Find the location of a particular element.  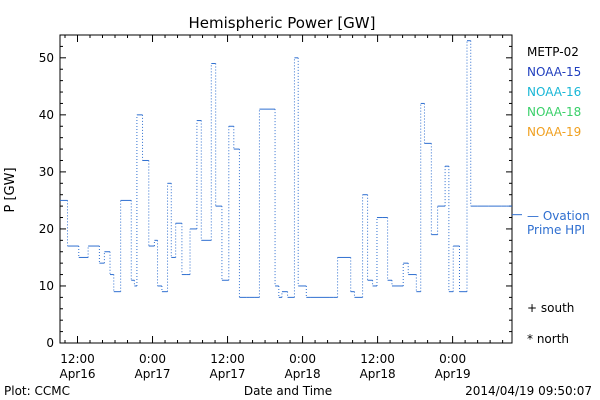

y-axis-label: P [GW] is located at coordinates (10, 189).